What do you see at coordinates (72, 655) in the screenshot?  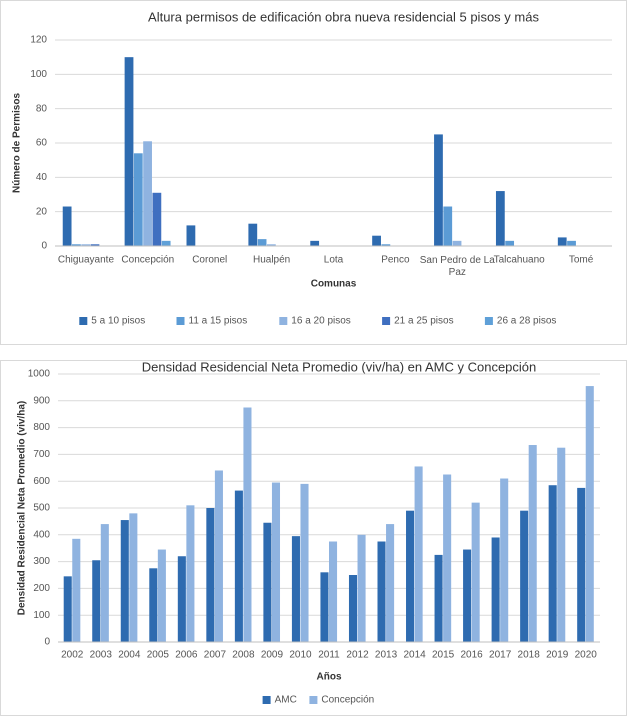 I see `x-tick-label: 2002` at bounding box center [72, 655].